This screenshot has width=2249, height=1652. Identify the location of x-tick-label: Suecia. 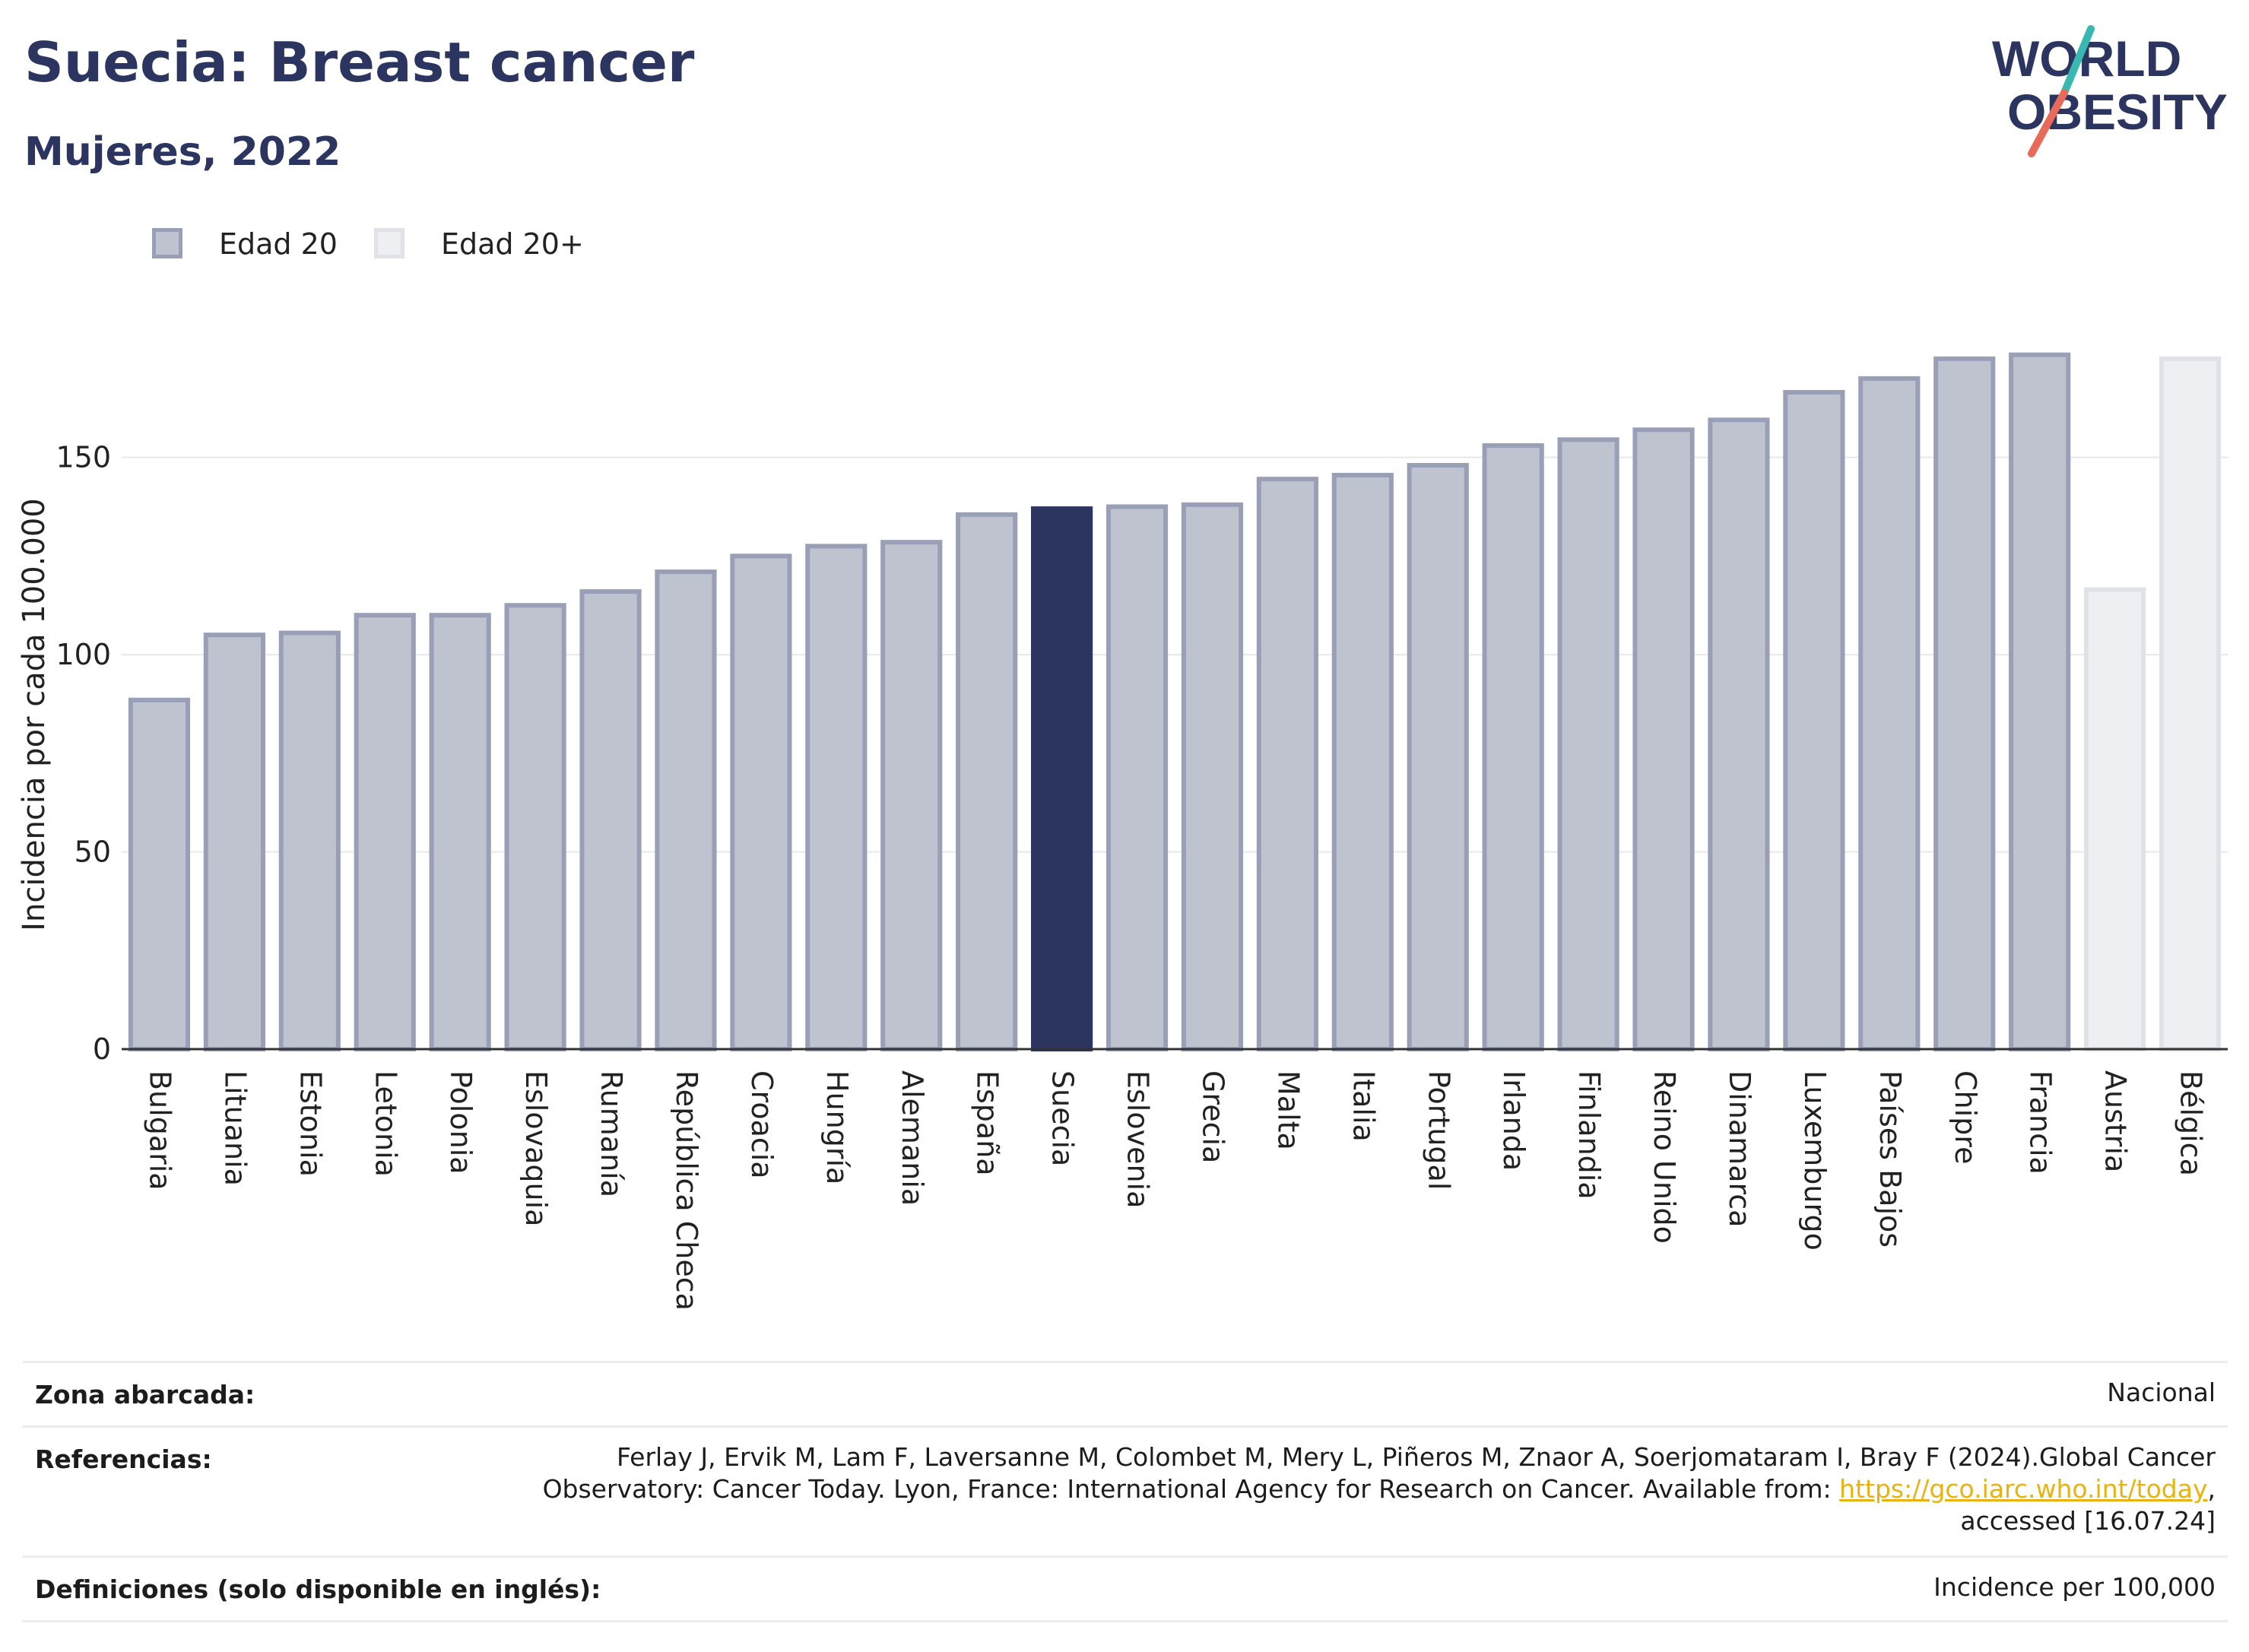
(1063, 1118).